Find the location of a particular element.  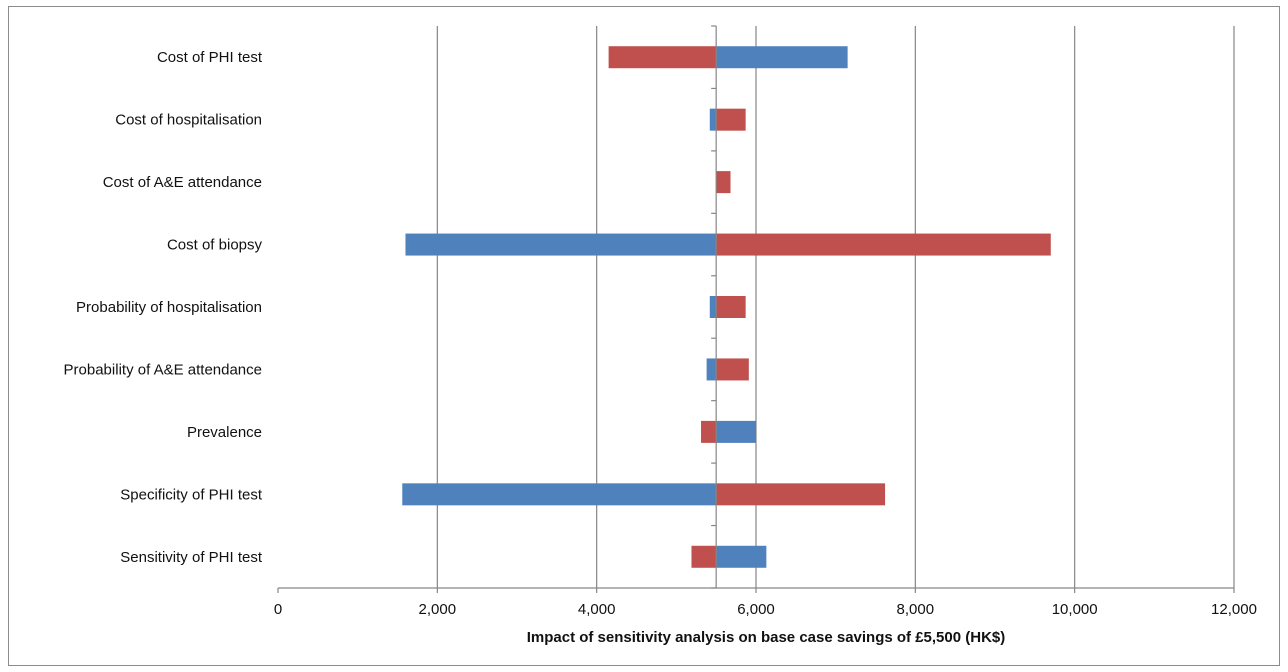

x-tick-label: 12,000 is located at coordinates (1234, 609).